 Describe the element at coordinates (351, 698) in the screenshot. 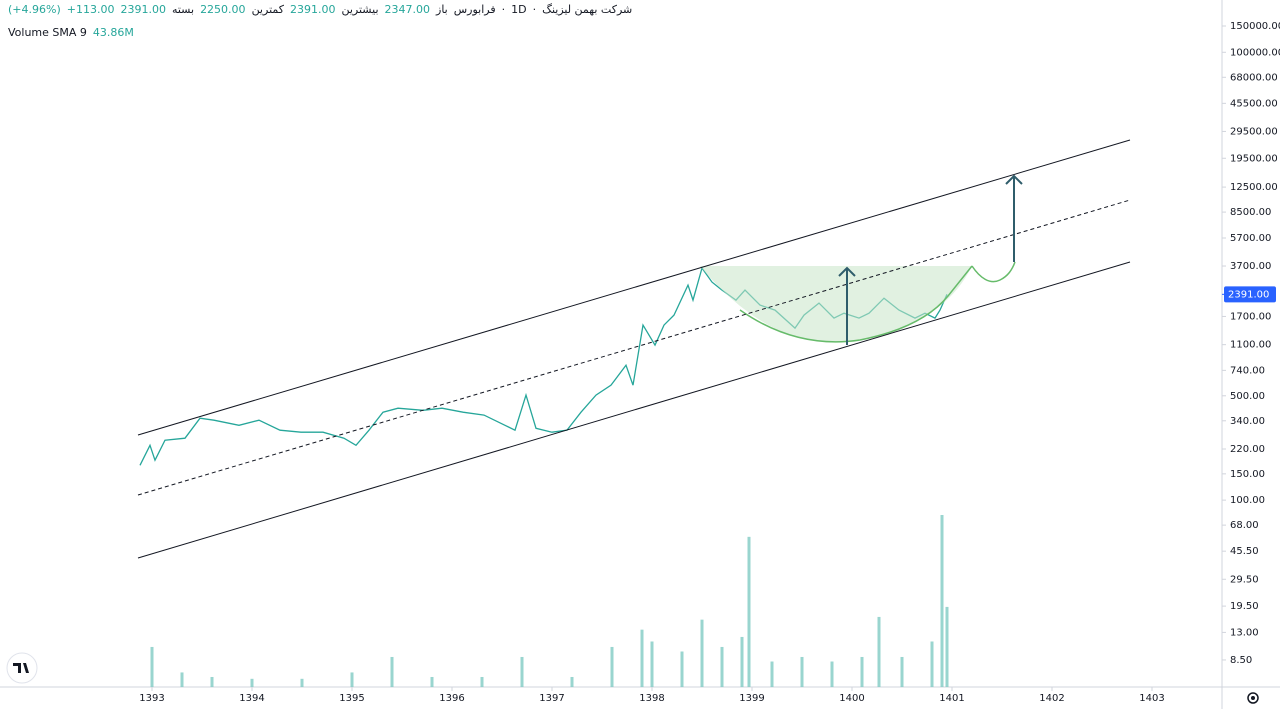

I see `x-tick-label: 1395` at that location.